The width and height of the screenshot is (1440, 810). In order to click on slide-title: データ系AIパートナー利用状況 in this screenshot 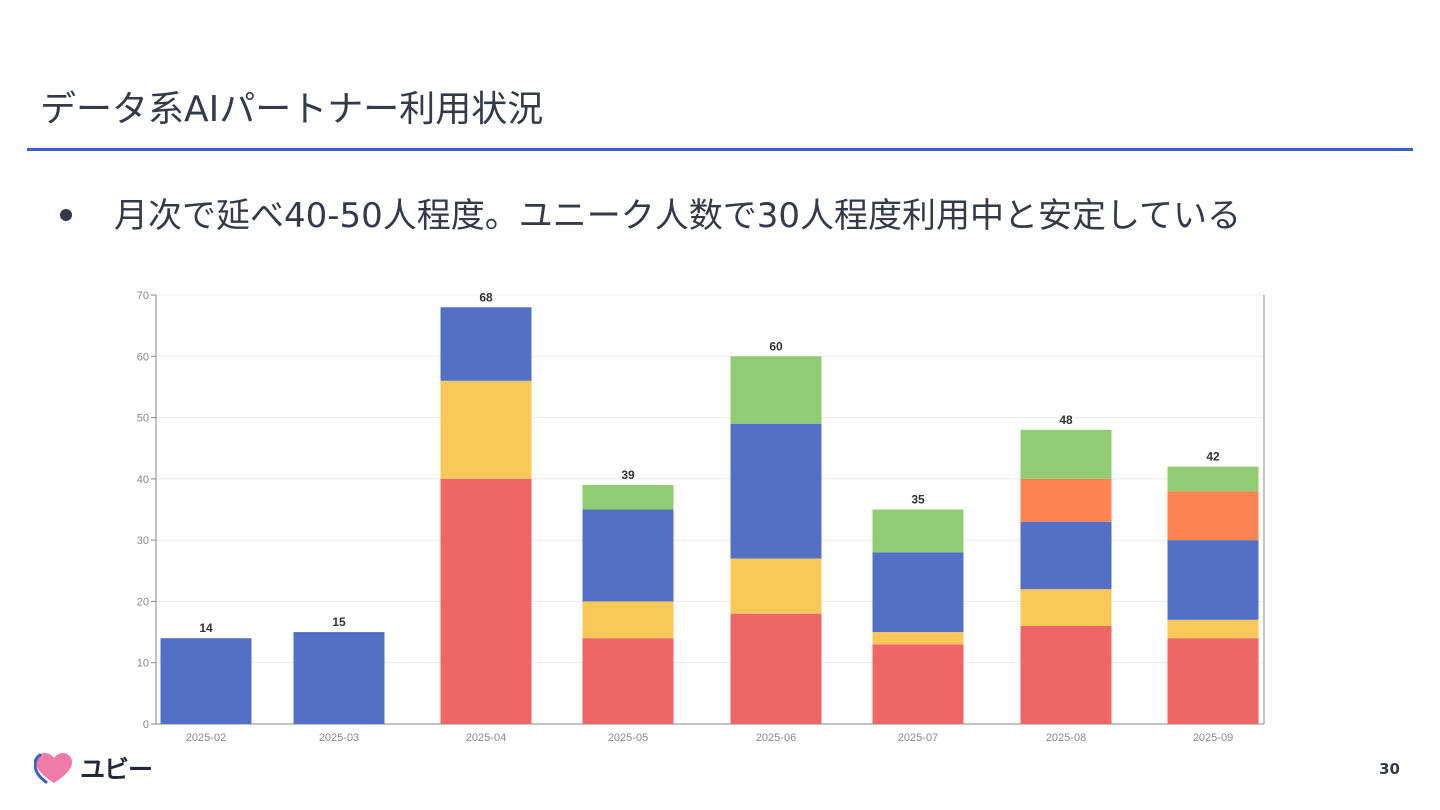, I will do `click(292, 109)`.